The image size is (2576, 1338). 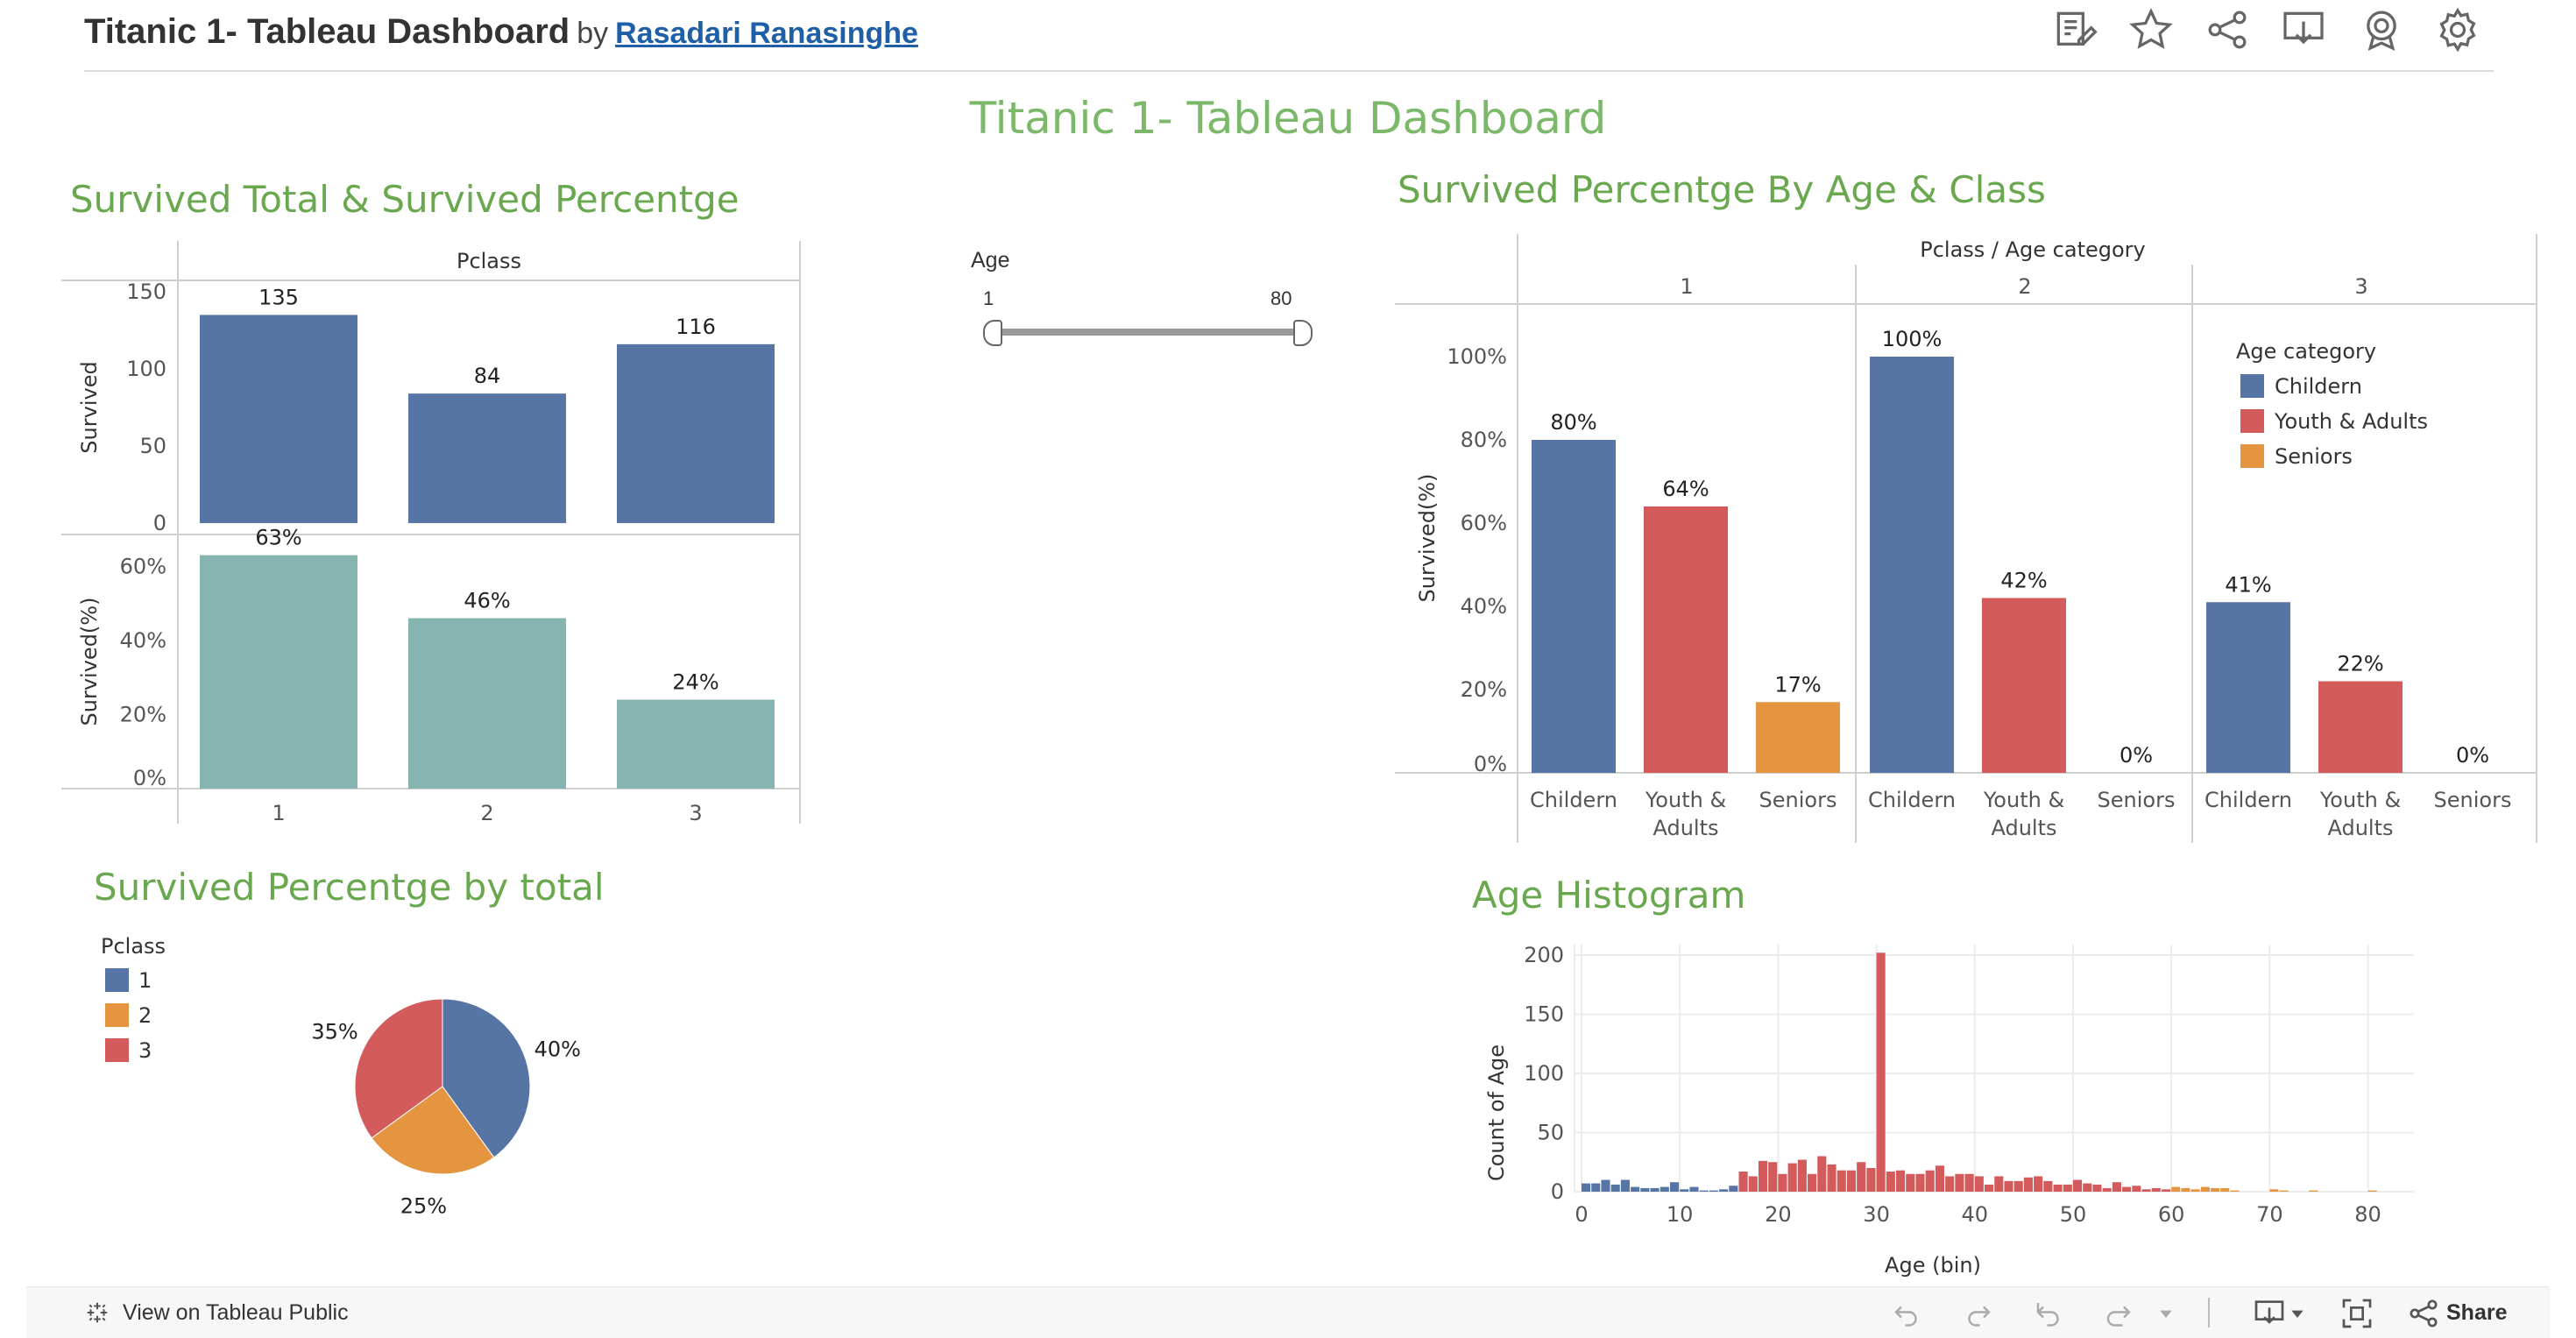 I want to click on share-button: Share, so click(x=2477, y=1312).